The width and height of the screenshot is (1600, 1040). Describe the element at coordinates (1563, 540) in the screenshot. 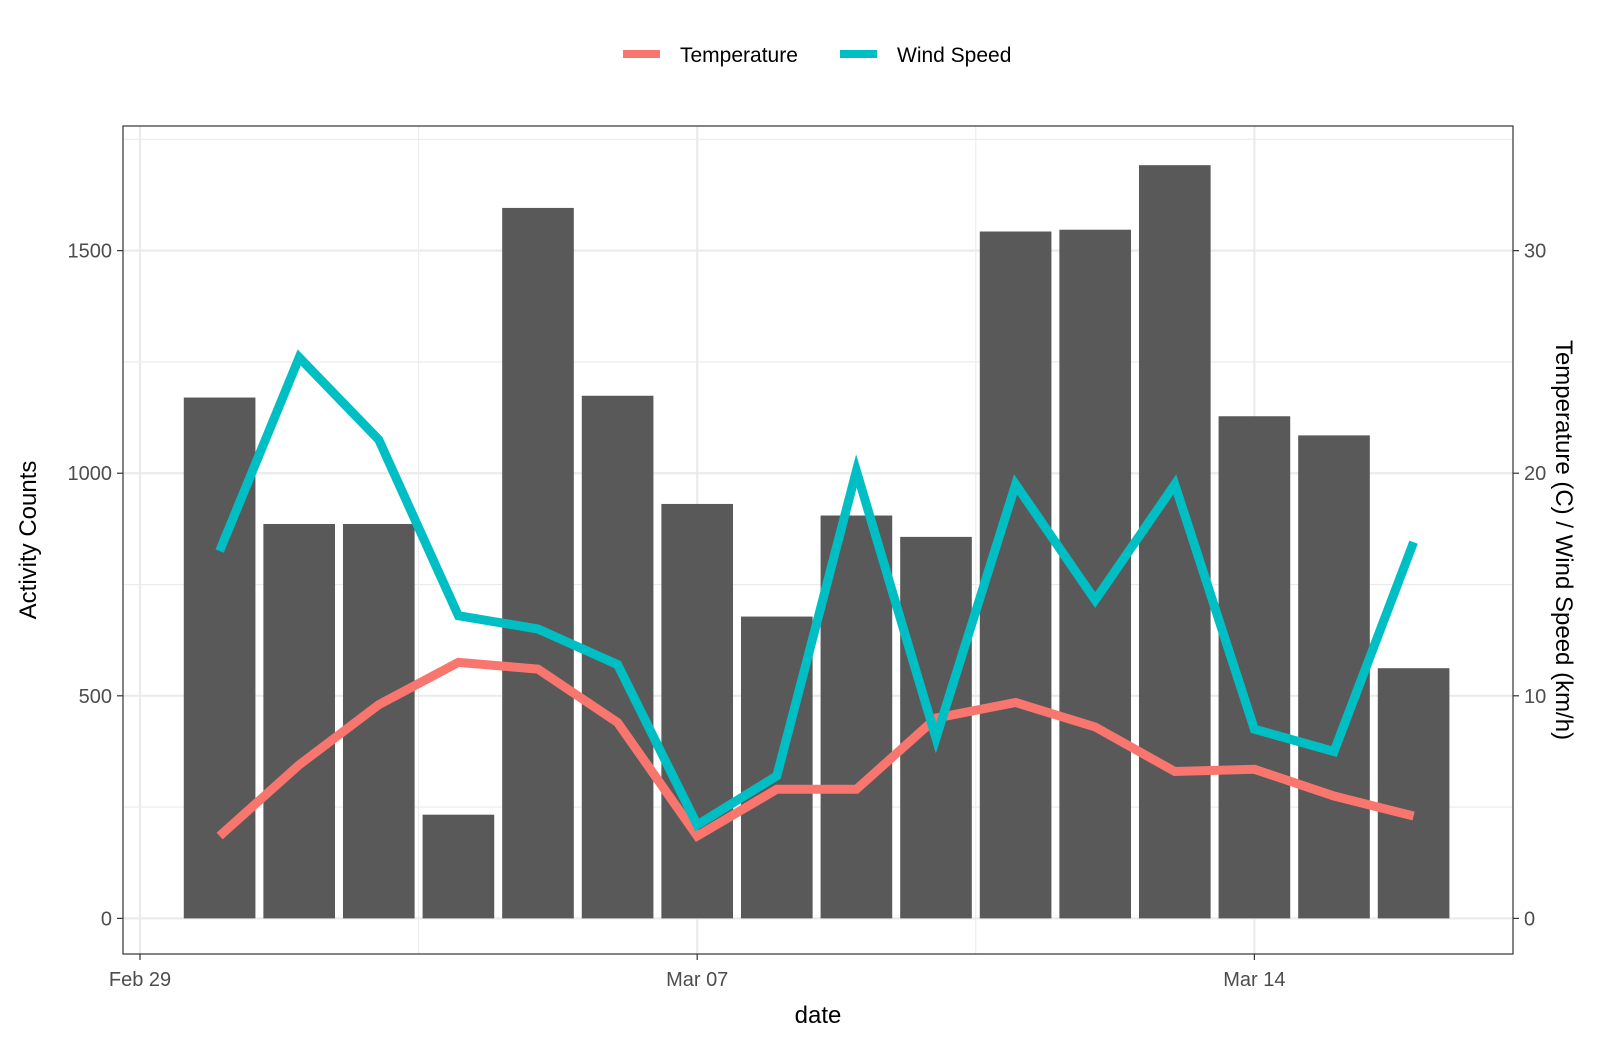

I see `y-axis-right-title: Temperature (C) / Wind Speed (km/h)` at that location.